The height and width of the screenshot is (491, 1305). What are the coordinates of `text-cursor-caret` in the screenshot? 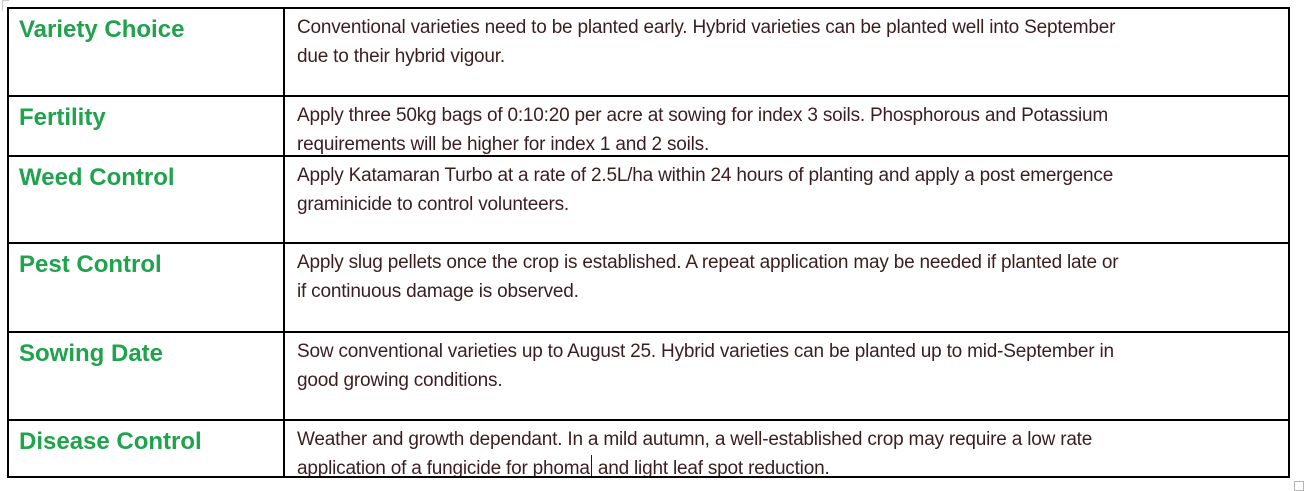 It's located at (591, 465).